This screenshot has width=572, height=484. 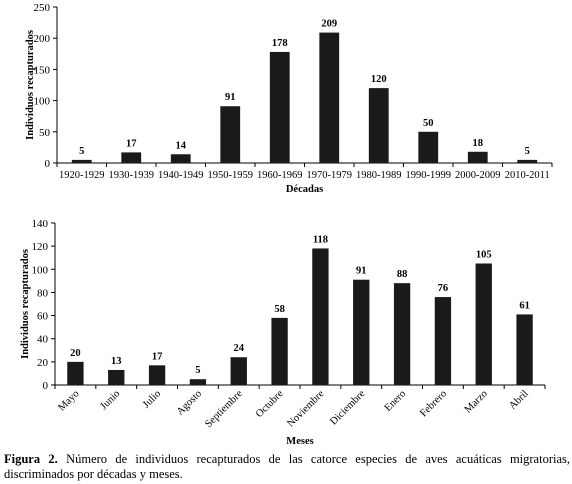 I want to click on y-tick-label: 40, so click(x=43, y=340).